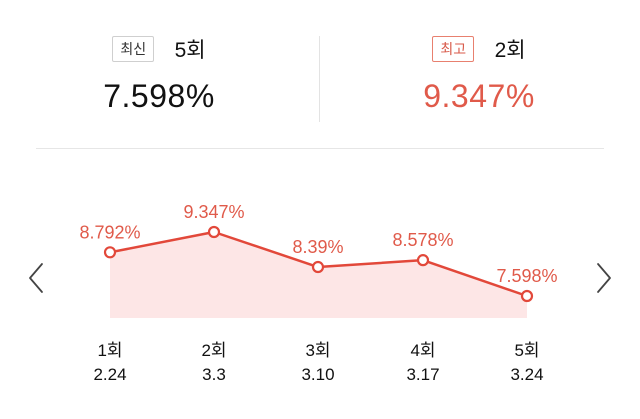 This screenshot has width=640, height=419. I want to click on x-tick-label: 2회 3.3, so click(214, 363).